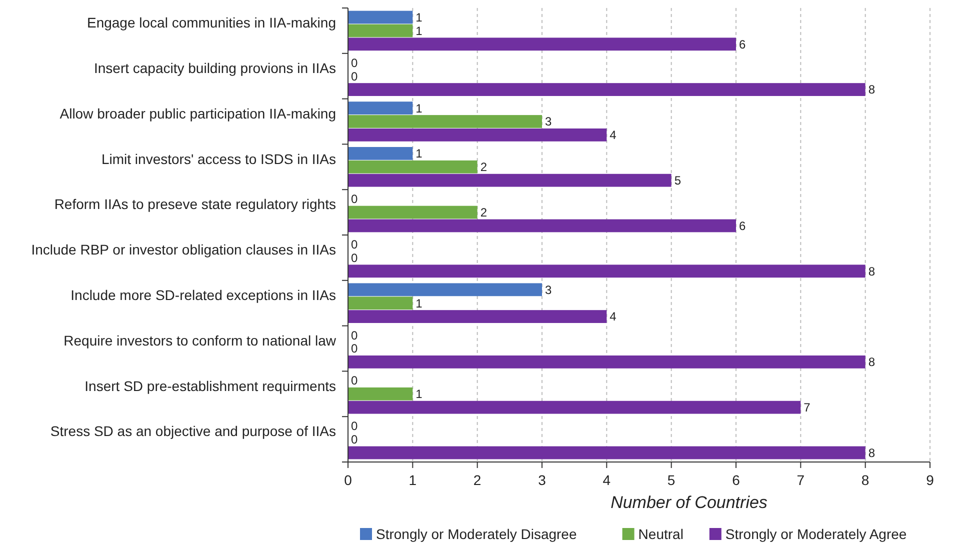  What do you see at coordinates (865, 480) in the screenshot?
I see `x-tick-label: 8` at bounding box center [865, 480].